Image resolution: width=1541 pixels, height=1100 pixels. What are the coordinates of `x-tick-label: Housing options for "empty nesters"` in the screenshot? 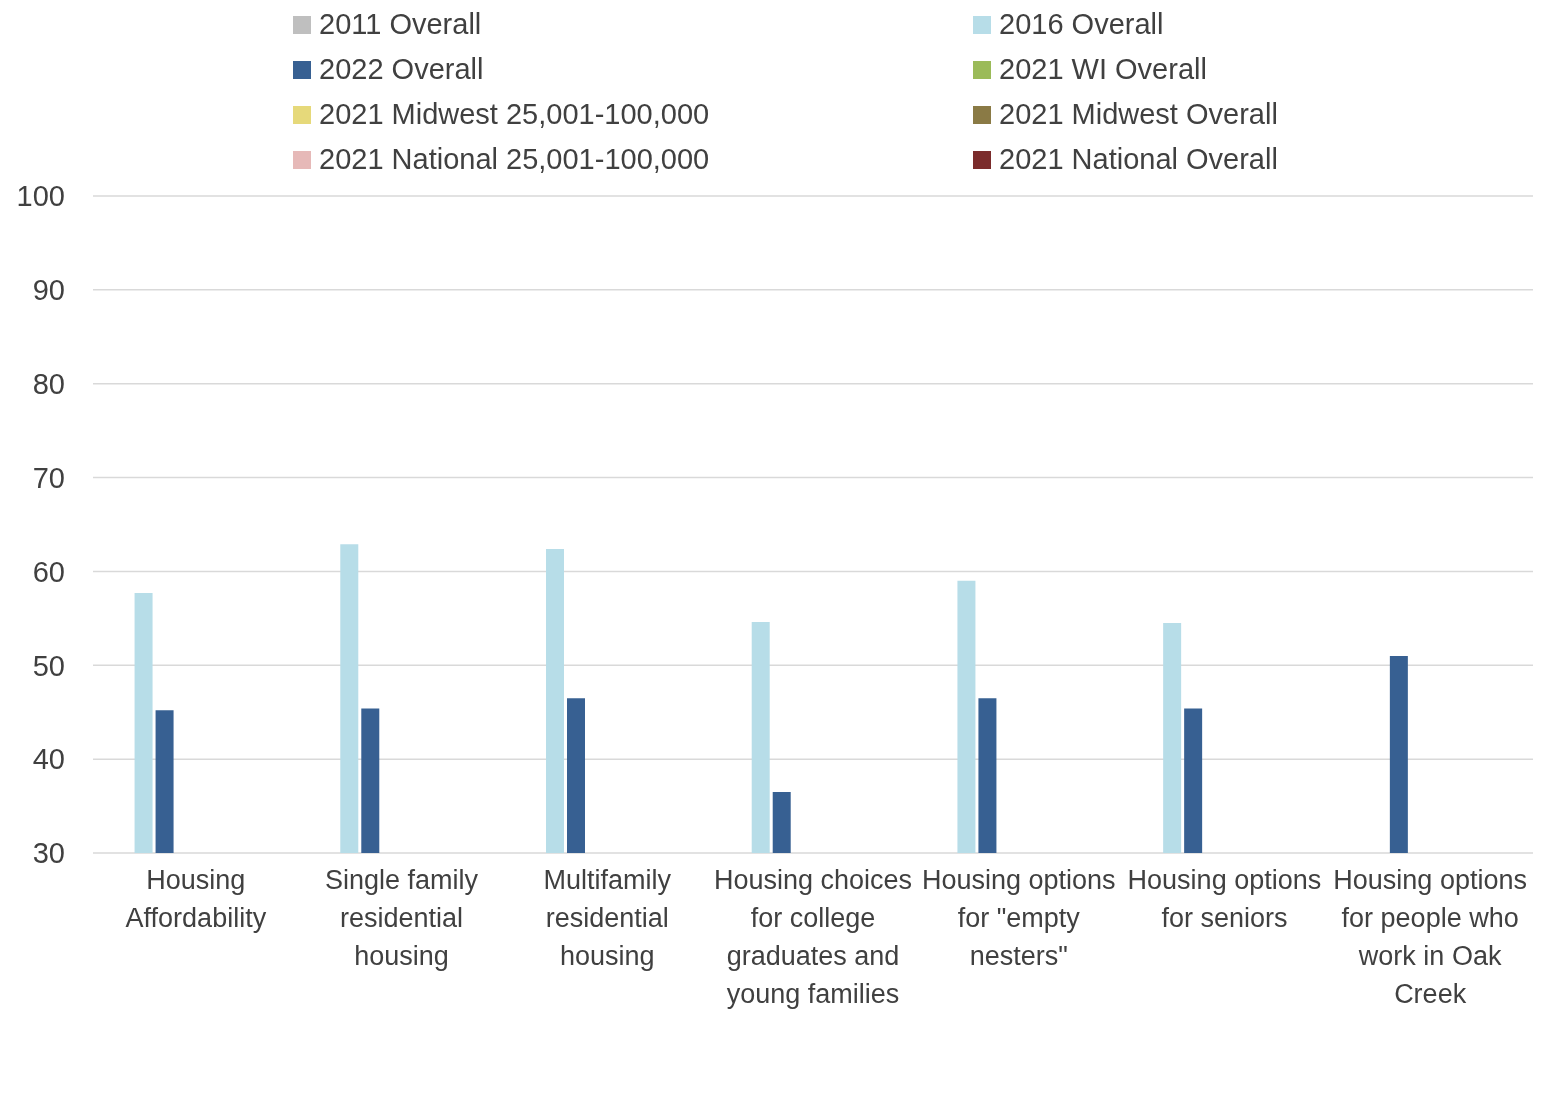 It's located at (1018, 918).